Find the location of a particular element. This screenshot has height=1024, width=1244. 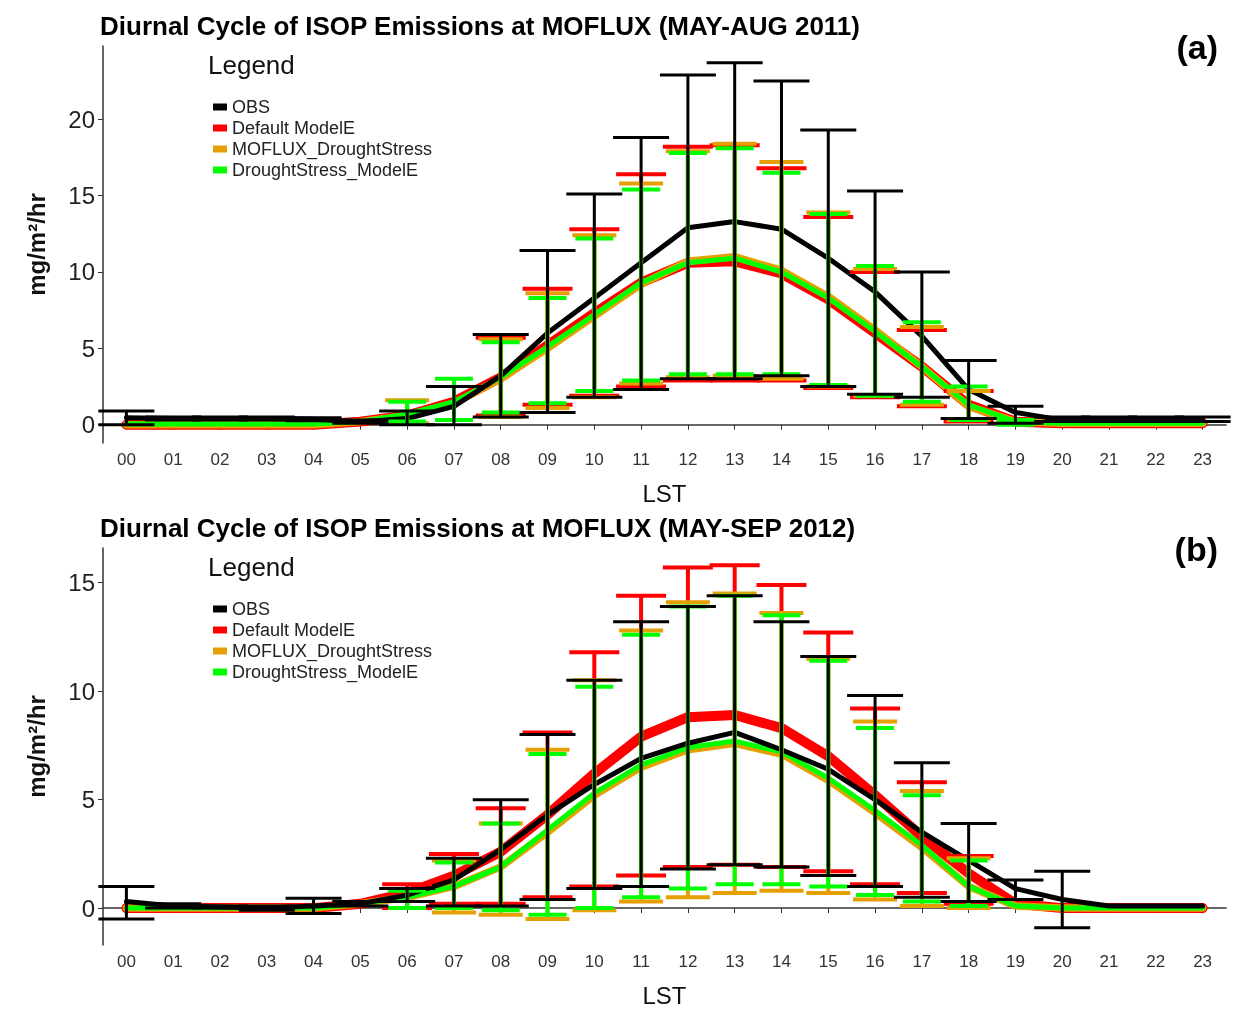

chart-title: Diurnal Cycle of ISOP Emissions at MOFLUX (MAY-SEP 2012) is located at coordinates (478, 528).